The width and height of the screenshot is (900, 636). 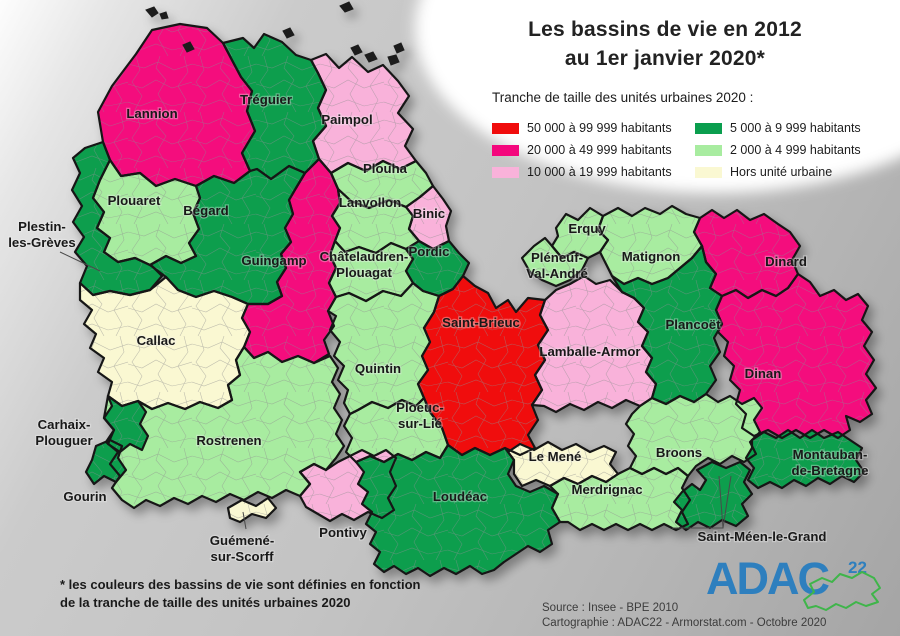 I want to click on map-label-loudeac: Loudéac, so click(x=460, y=496).